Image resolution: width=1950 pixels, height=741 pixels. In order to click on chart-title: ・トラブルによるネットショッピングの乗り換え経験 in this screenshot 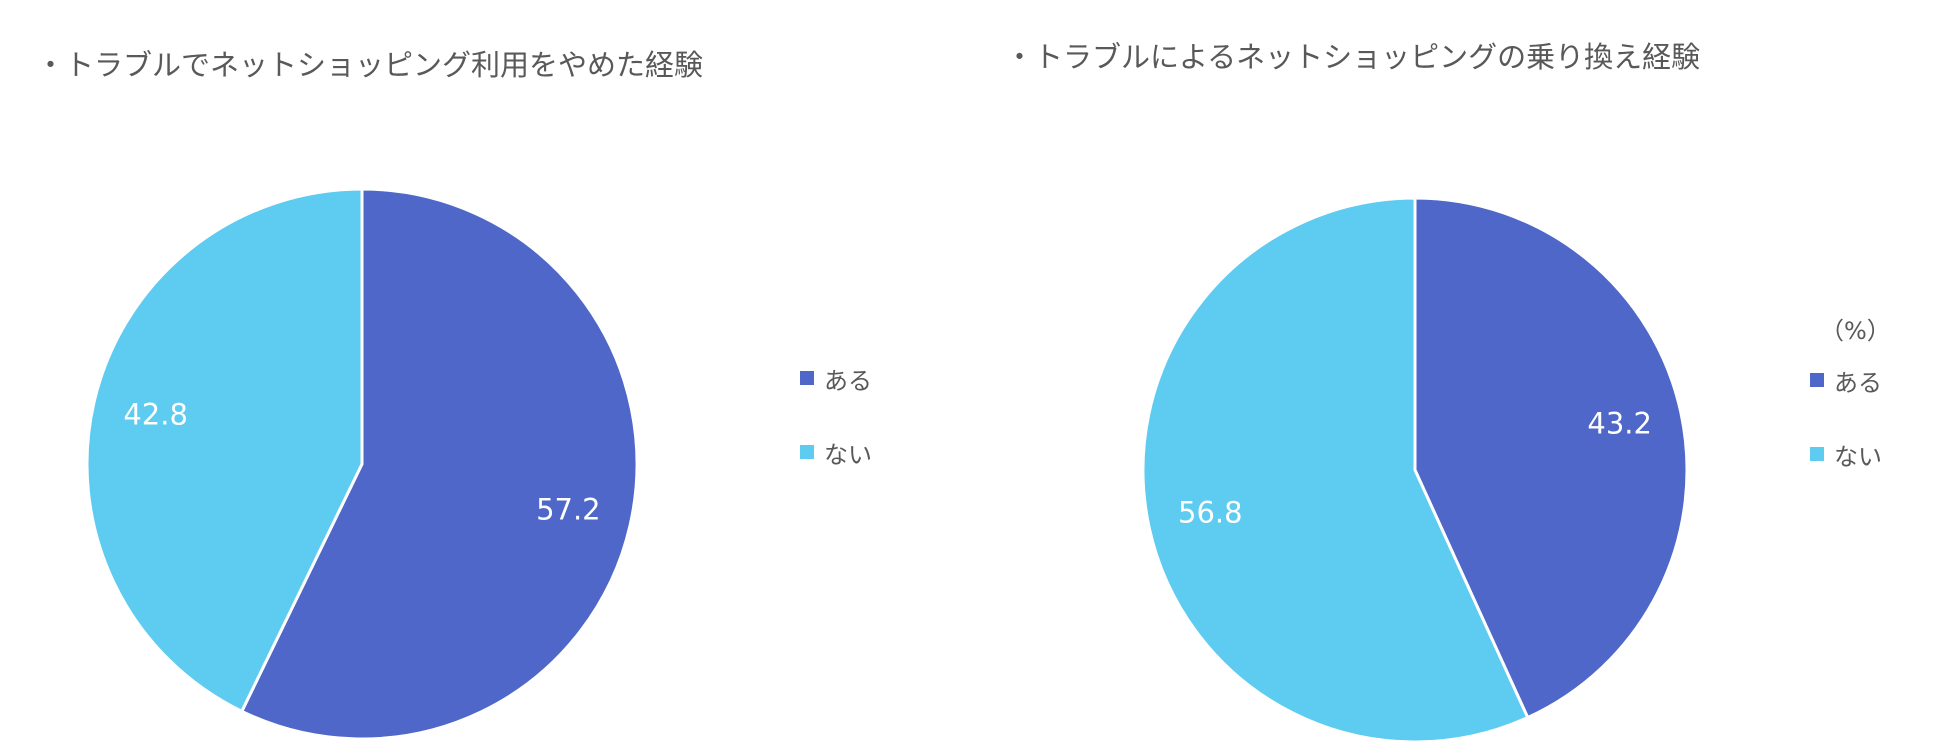, I will do `click(1353, 57)`.